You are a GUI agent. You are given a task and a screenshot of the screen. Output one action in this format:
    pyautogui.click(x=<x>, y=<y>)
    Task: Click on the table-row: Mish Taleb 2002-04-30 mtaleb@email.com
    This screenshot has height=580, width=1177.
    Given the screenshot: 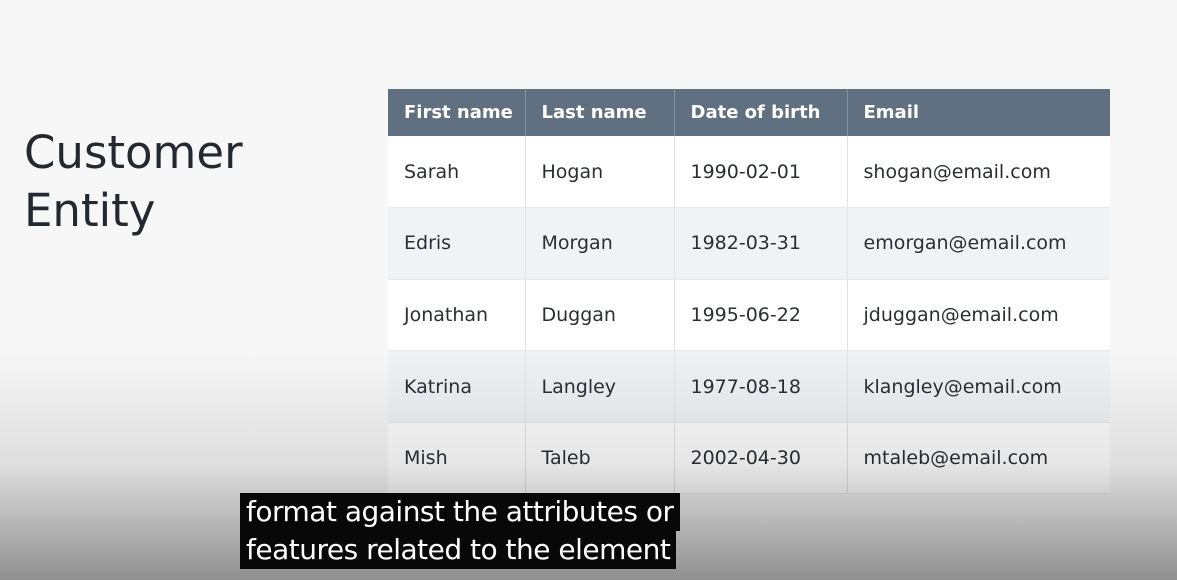 What is the action you would take?
    pyautogui.click(x=749, y=458)
    